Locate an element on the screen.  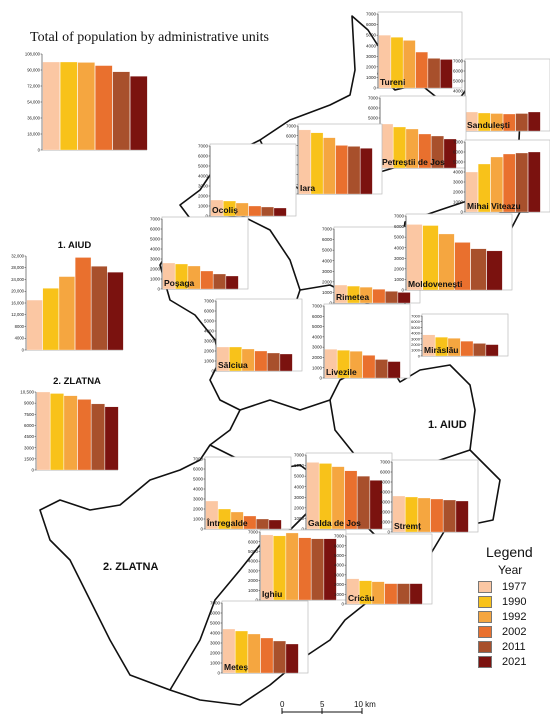
scale-bar: 0 5 10 km is located at coordinates (340, 710).